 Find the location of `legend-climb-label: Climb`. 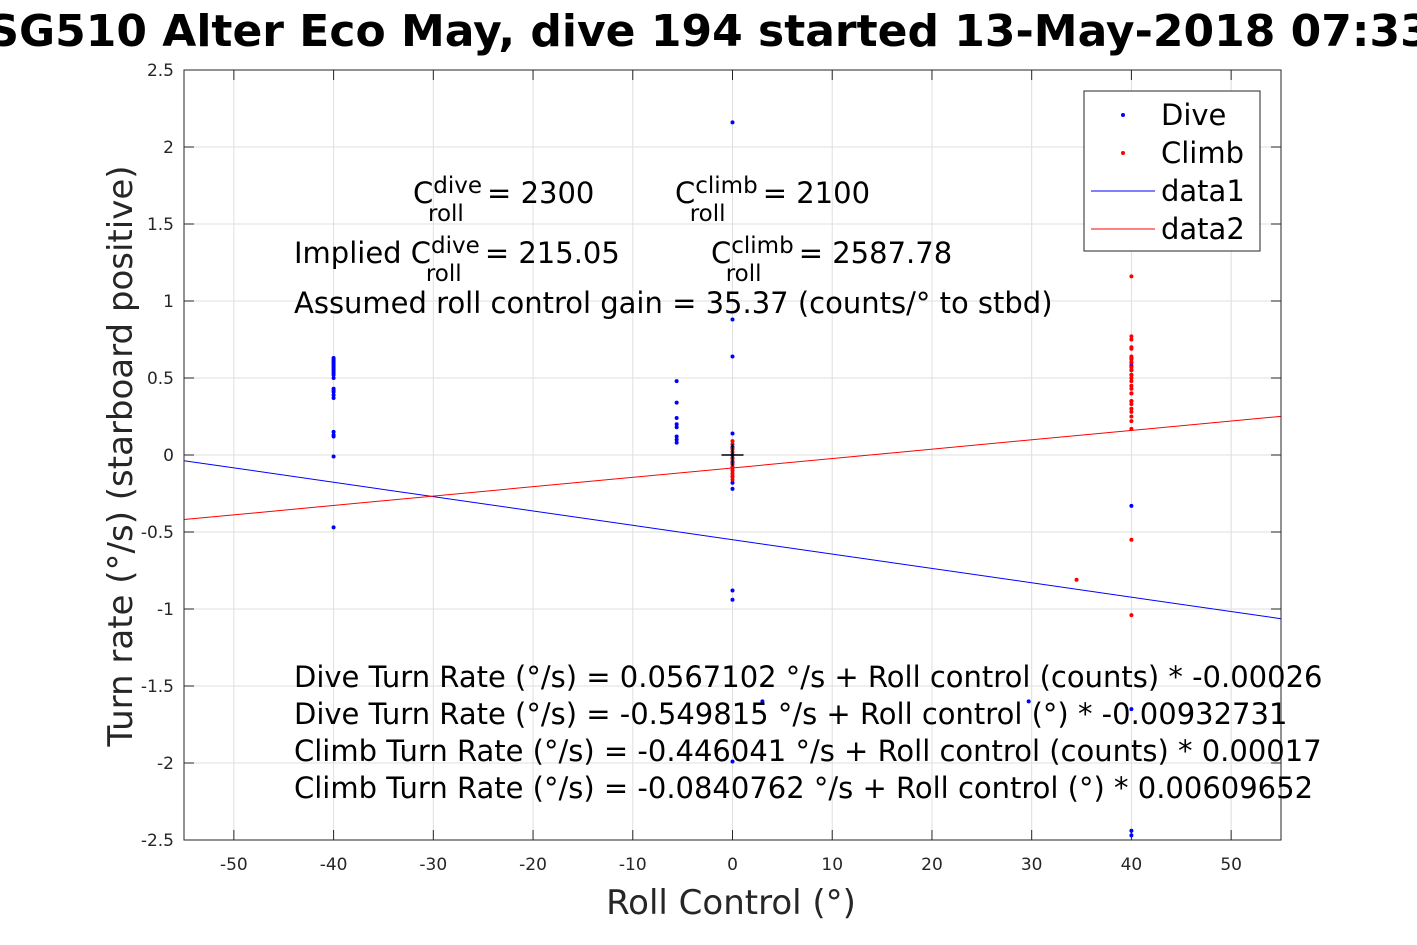

legend-climb-label: Climb is located at coordinates (1202, 153).